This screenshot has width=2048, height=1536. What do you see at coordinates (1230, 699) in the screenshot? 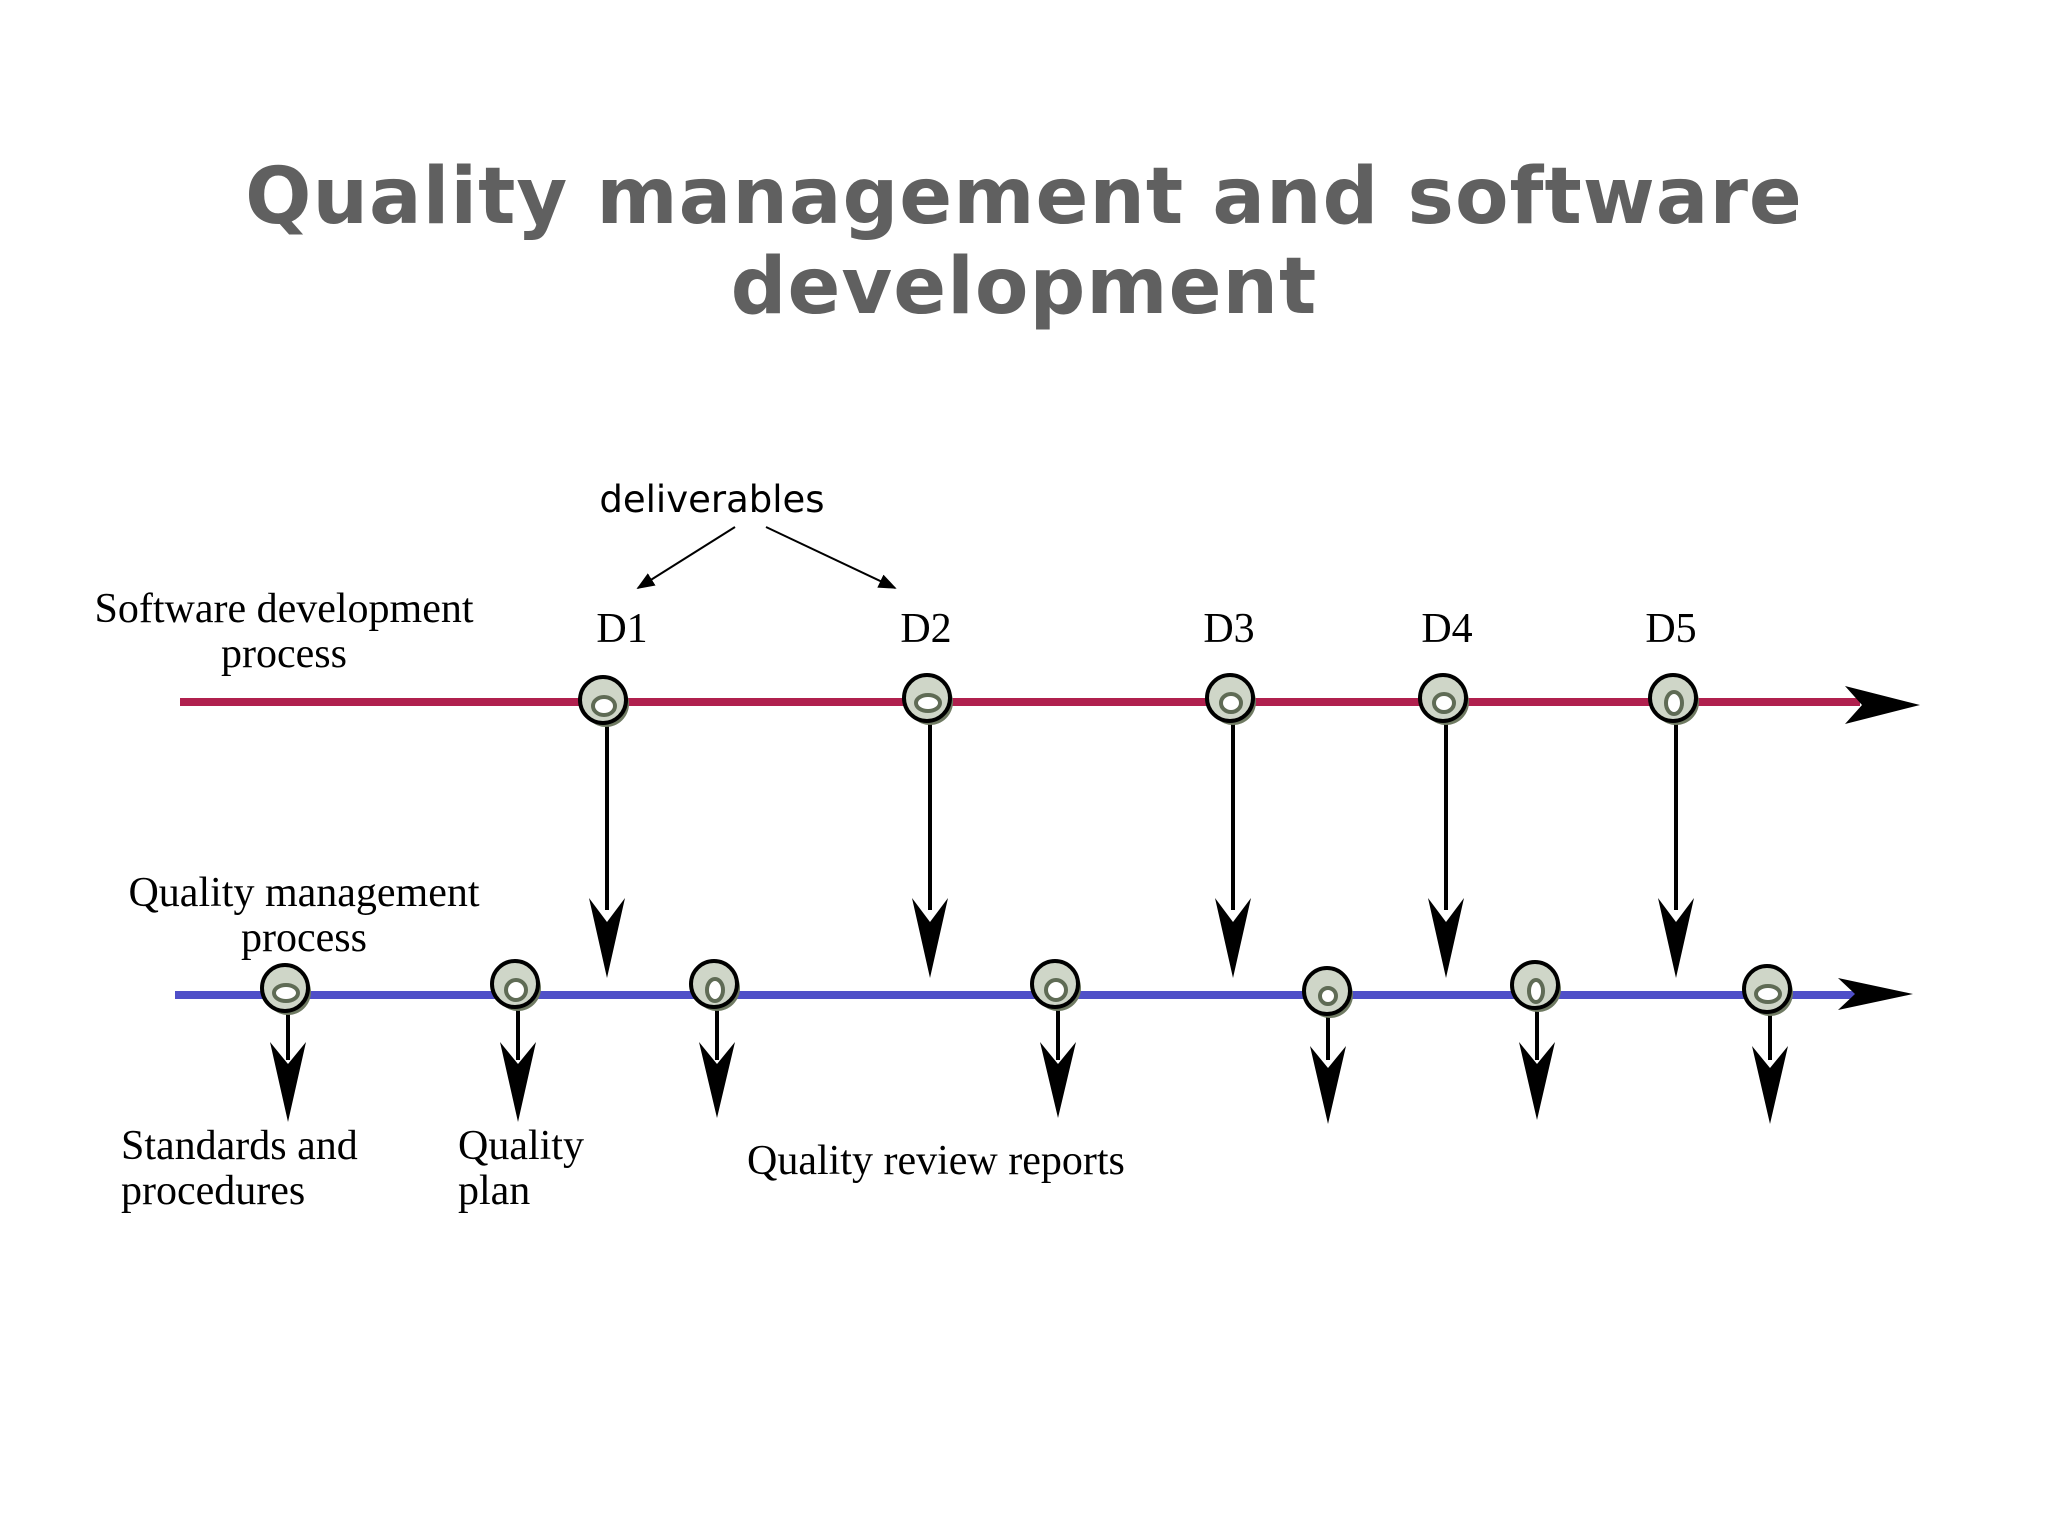
I see `milestone-node-d3` at bounding box center [1230, 699].